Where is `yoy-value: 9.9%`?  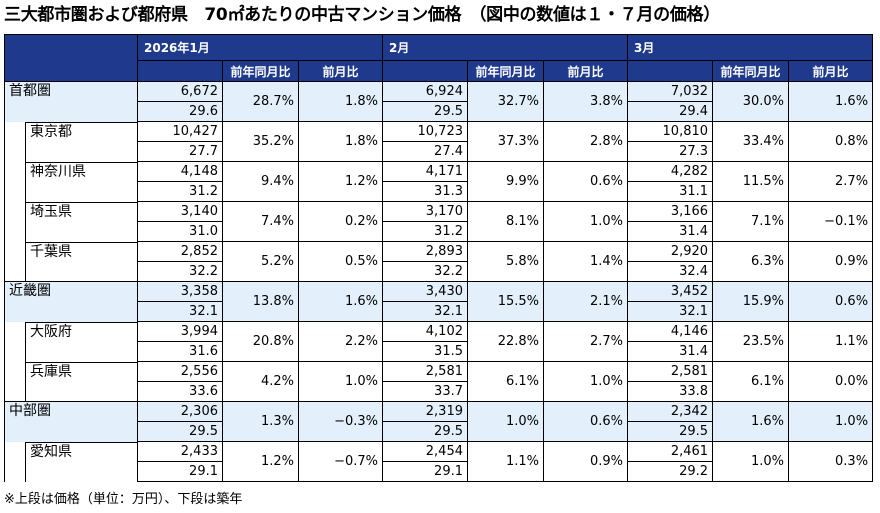 yoy-value: 9.9% is located at coordinates (505, 181).